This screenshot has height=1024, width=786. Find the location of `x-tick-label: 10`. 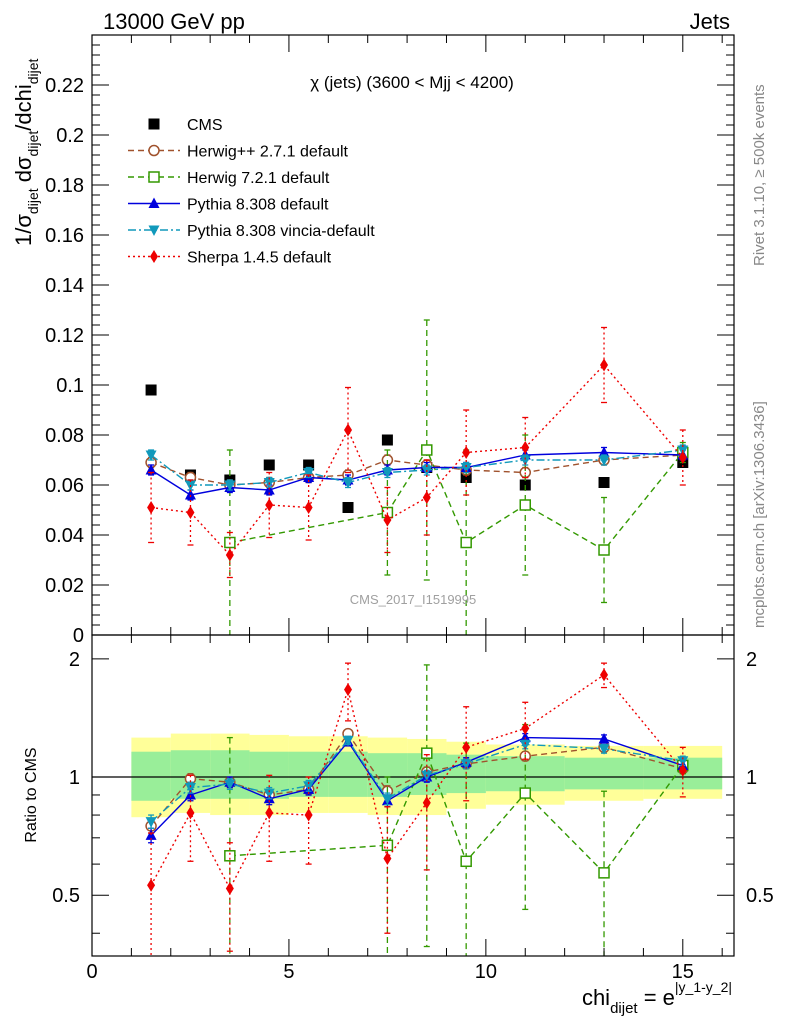

x-tick-label: 10 is located at coordinates (486, 972).